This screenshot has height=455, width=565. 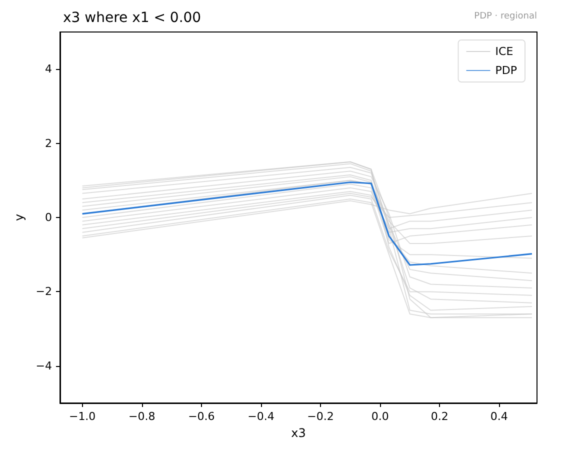 What do you see at coordinates (506, 70) in the screenshot?
I see `legend-label: PDP` at bounding box center [506, 70].